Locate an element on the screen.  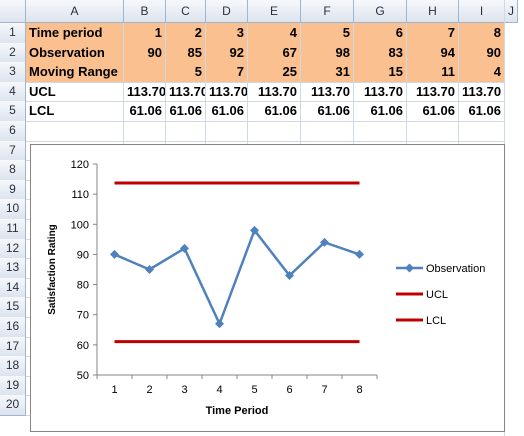
row-header-13: 13 is located at coordinates (13, 268).